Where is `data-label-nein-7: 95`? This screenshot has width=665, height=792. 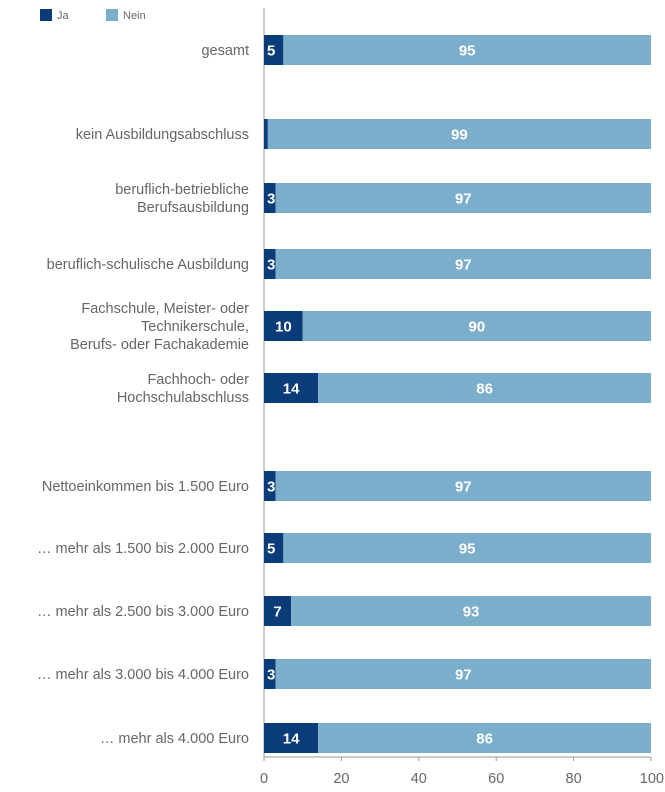 data-label-nein-7: 95 is located at coordinates (467, 549).